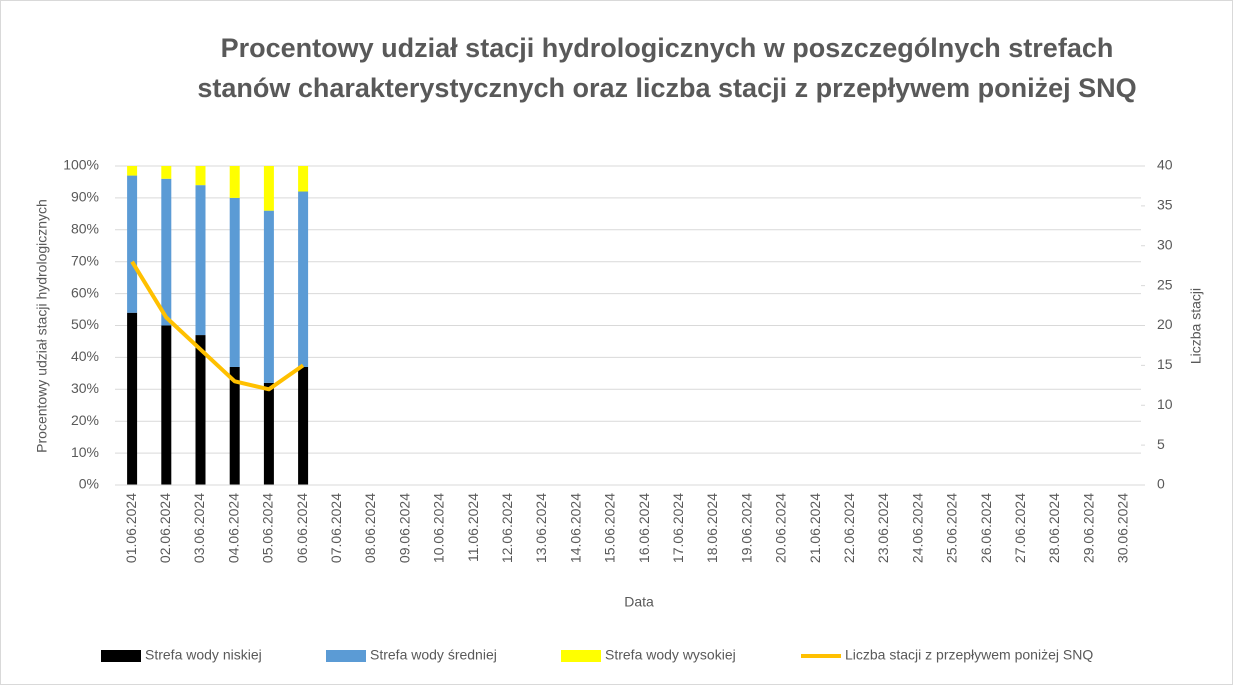  I want to click on x-tick-label: 14.06.2024, so click(575, 528).